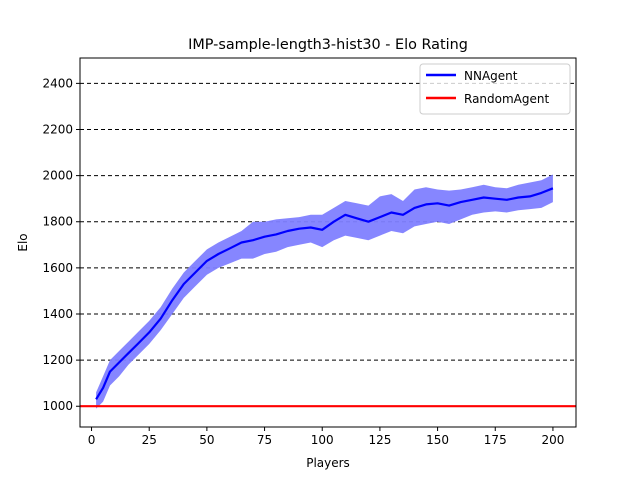 The image size is (640, 480). What do you see at coordinates (57, 129) in the screenshot?
I see `y-tick-label: 2200` at bounding box center [57, 129].